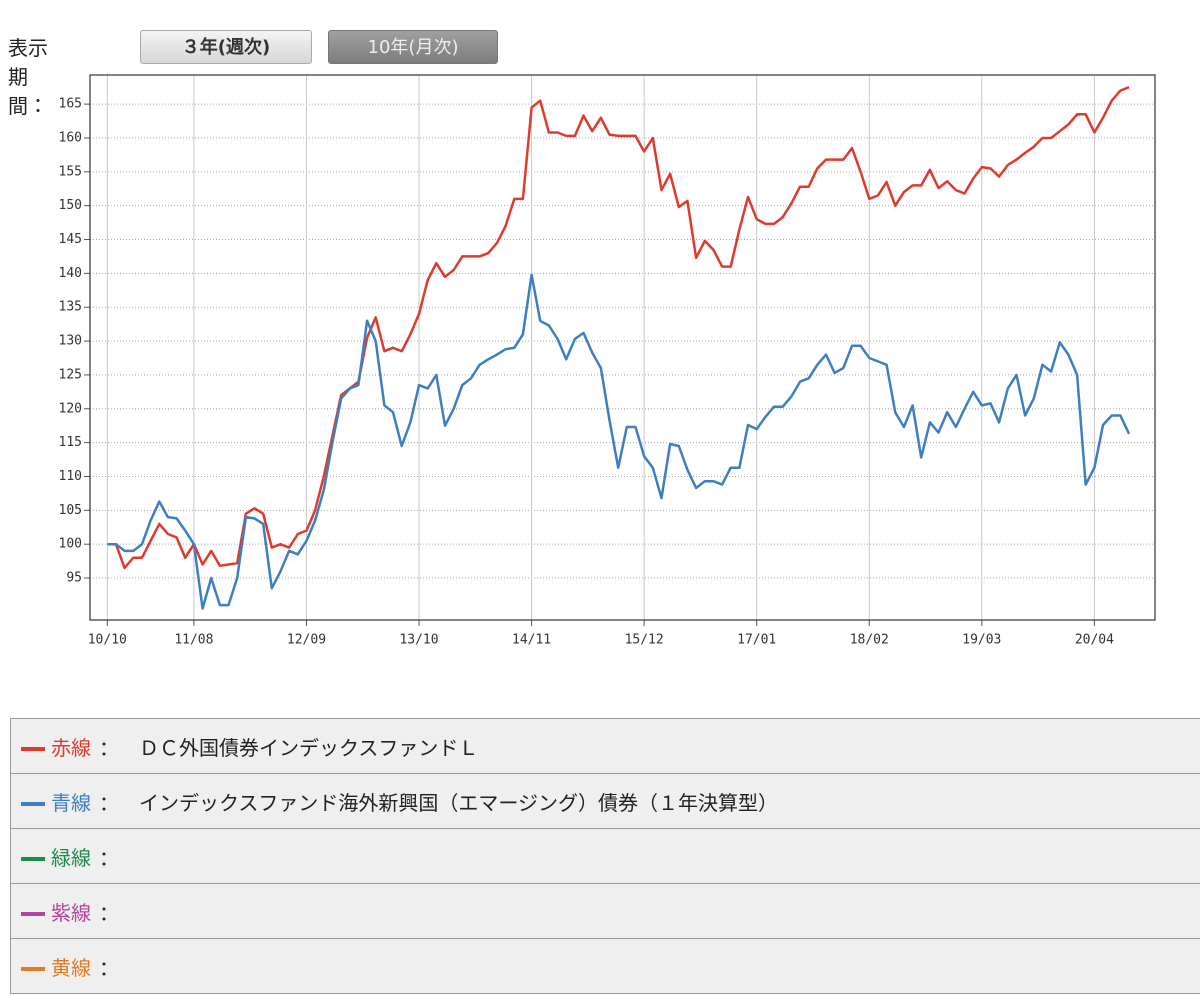 This screenshot has height=996, width=1200. What do you see at coordinates (413, 47) in the screenshot?
I see `period-button: 10年(月次)` at bounding box center [413, 47].